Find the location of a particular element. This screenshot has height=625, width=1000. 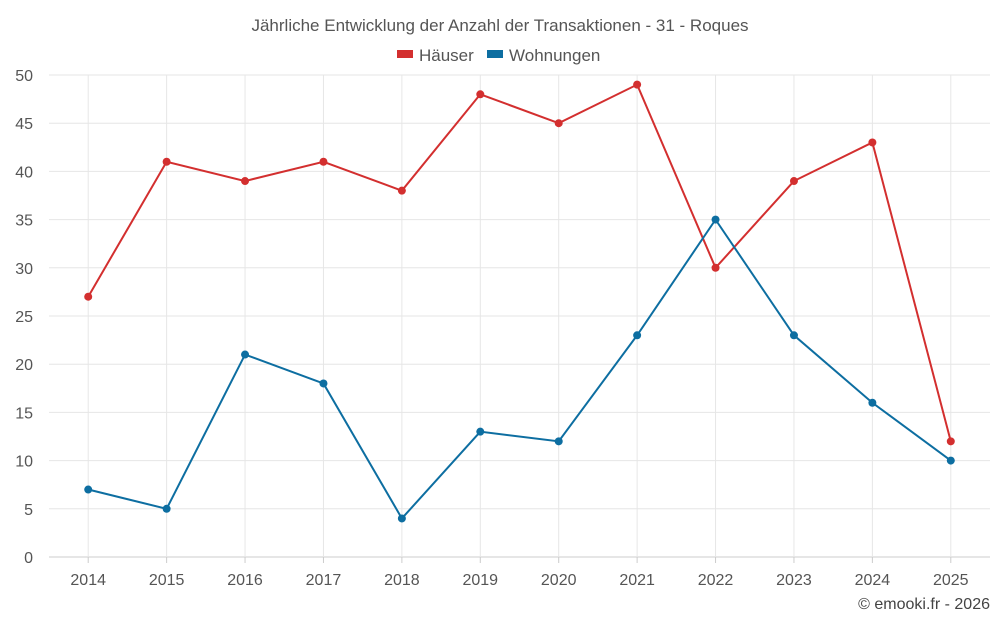

legend-item-haeuser: Häuser is located at coordinates (435, 55).